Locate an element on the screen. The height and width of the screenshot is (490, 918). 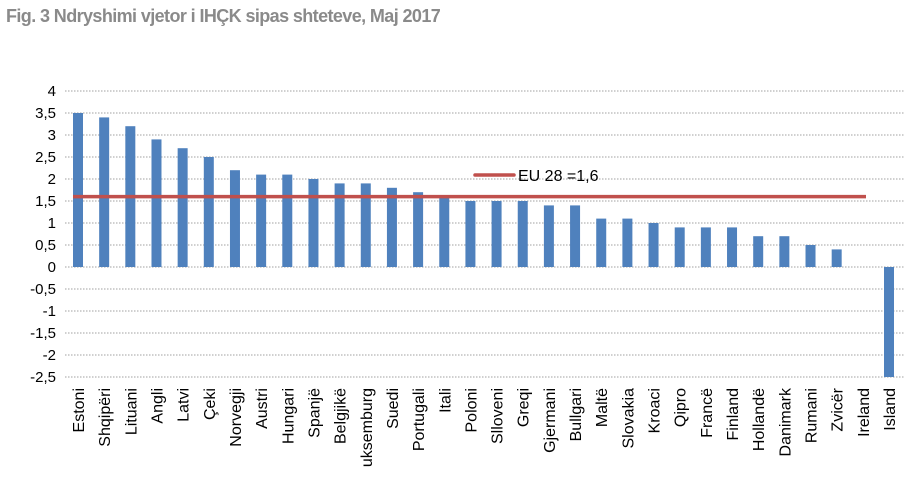
bar-latvi is located at coordinates (182, 207).